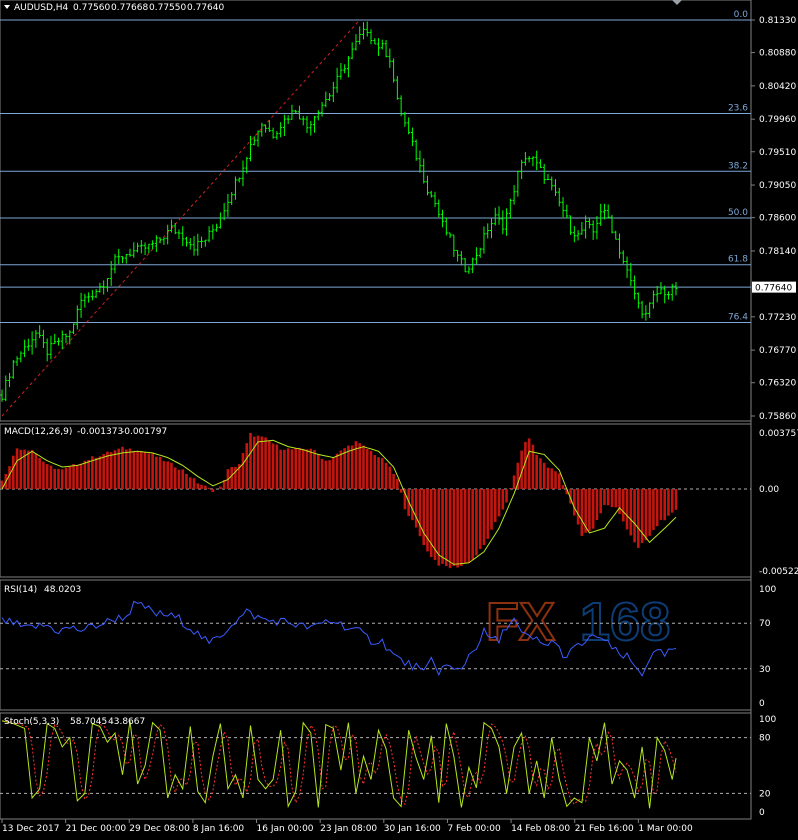  What do you see at coordinates (778, 434) in the screenshot?
I see `macd-tick-label: 0.003757` at bounding box center [778, 434].